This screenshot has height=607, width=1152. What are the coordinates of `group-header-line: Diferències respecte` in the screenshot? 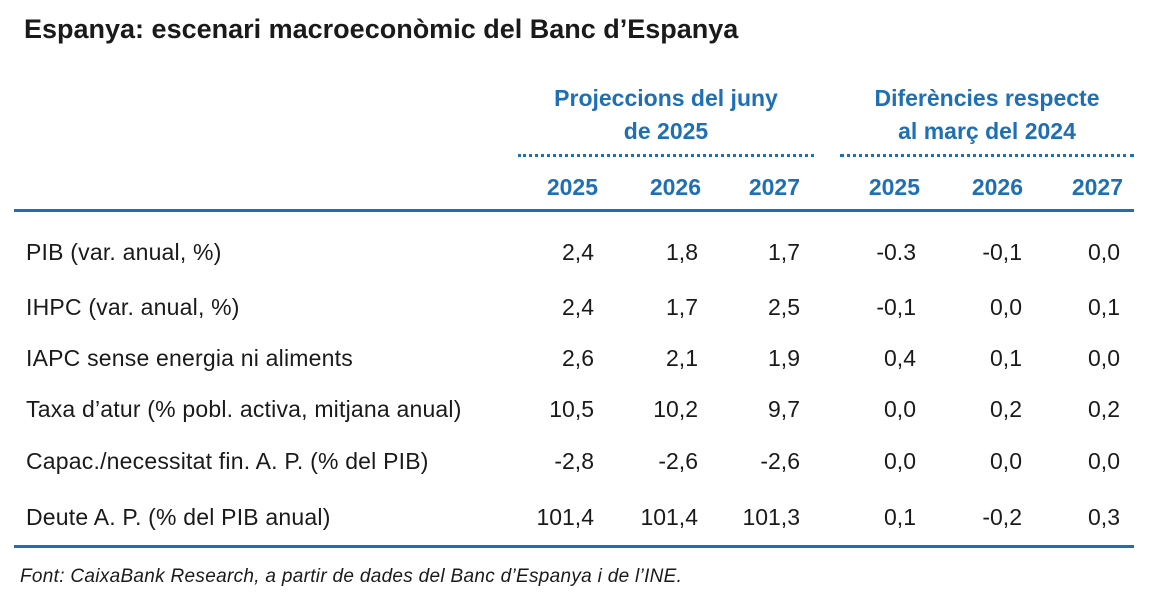 It's located at (987, 98).